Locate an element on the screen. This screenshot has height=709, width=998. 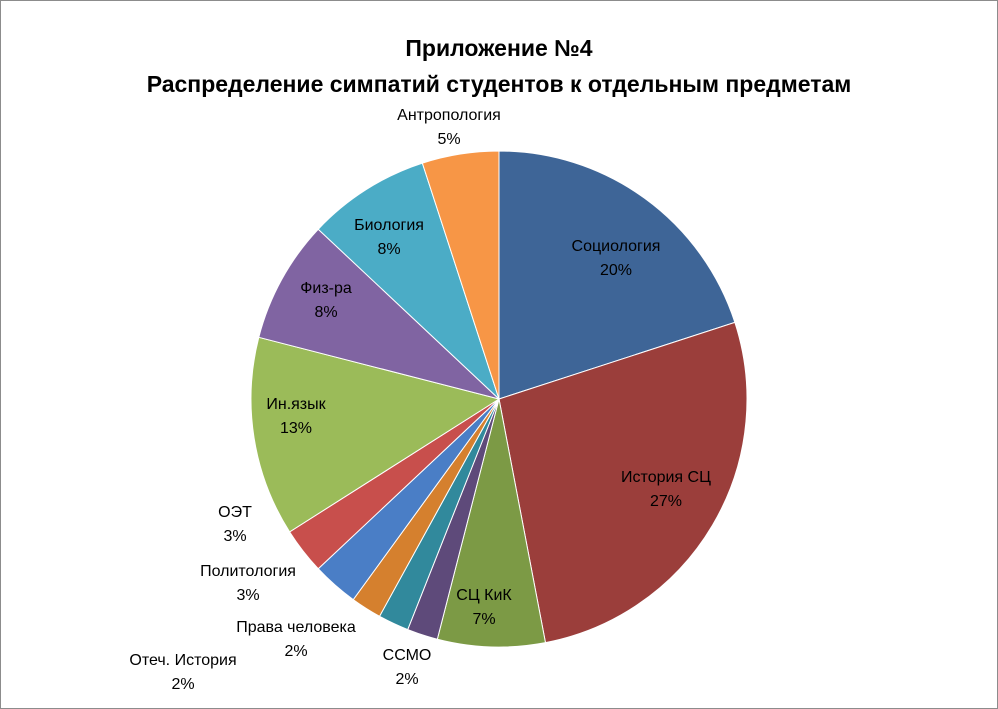
slice-label-12: Антропология is located at coordinates (449, 115).